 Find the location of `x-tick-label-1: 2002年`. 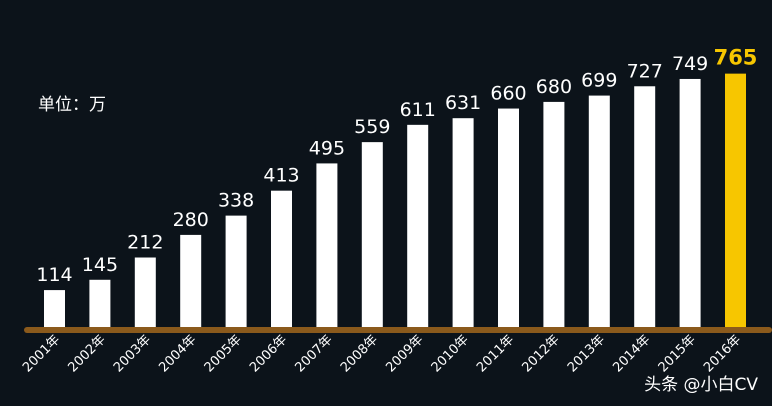

x-tick-label-1: 2002年 is located at coordinates (87, 353).